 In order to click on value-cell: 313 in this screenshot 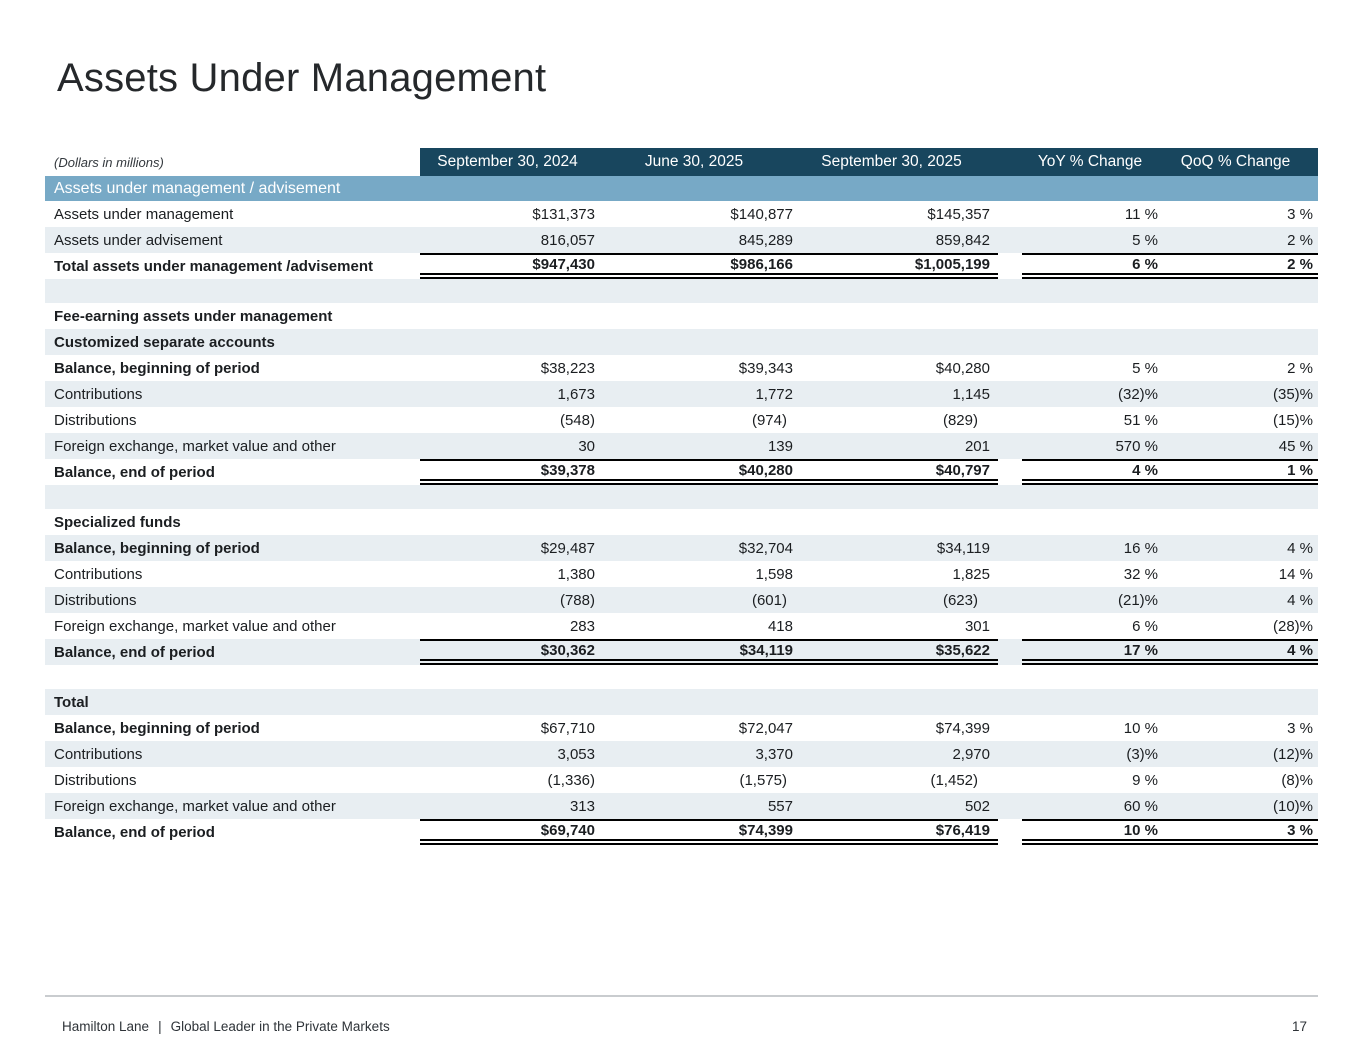, I will do `click(582, 806)`.